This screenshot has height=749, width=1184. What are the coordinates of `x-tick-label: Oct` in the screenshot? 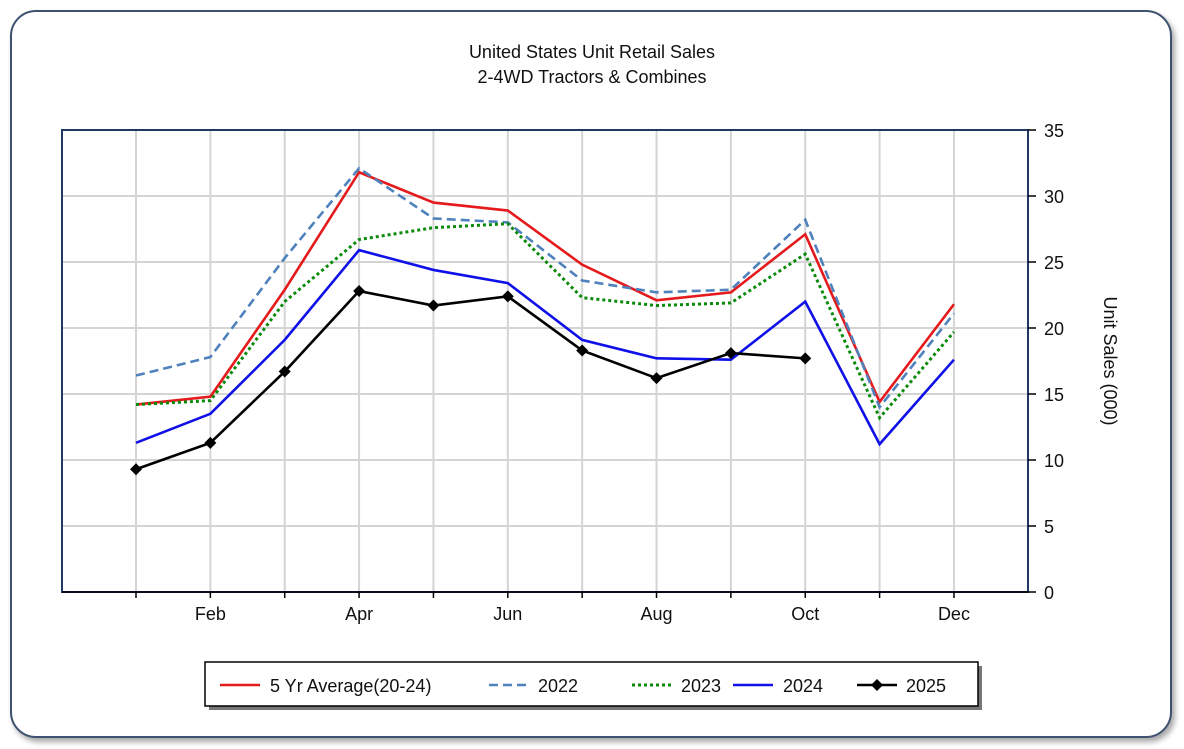 It's located at (805, 614).